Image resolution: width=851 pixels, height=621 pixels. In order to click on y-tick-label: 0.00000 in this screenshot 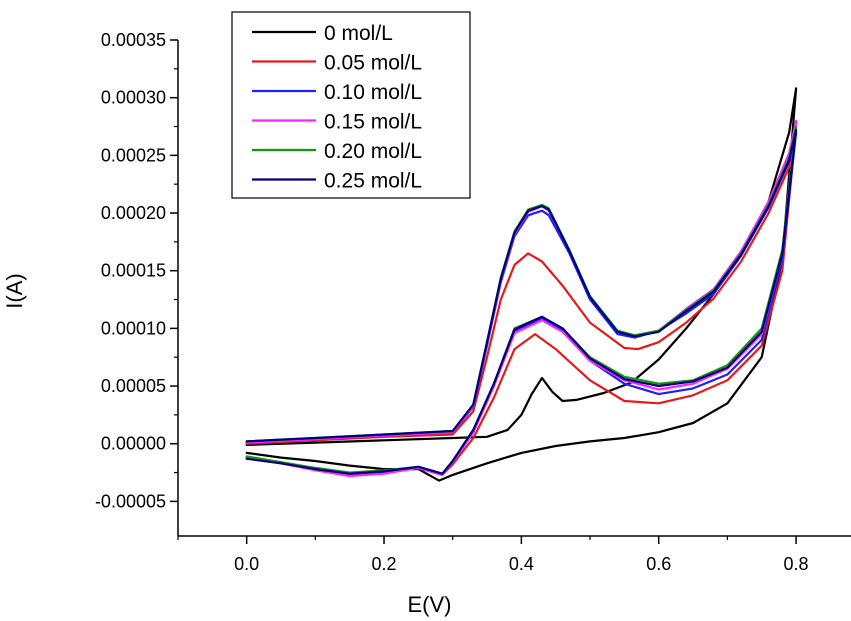, I will do `click(133, 444)`.